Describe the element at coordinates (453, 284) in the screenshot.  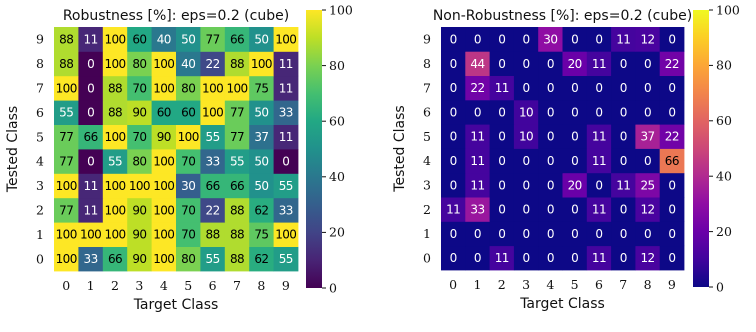
I see `x-tick-label: 0` at that location.